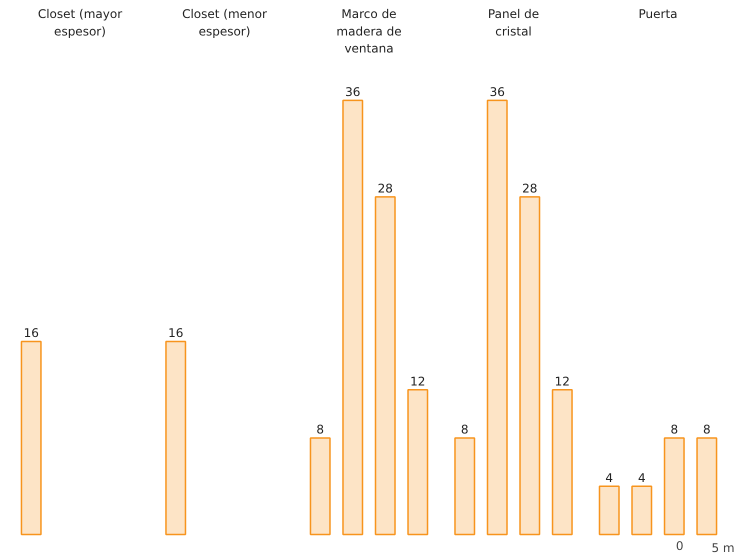  What do you see at coordinates (658, 14) in the screenshot?
I see `x-tick-label: Puerta` at bounding box center [658, 14].